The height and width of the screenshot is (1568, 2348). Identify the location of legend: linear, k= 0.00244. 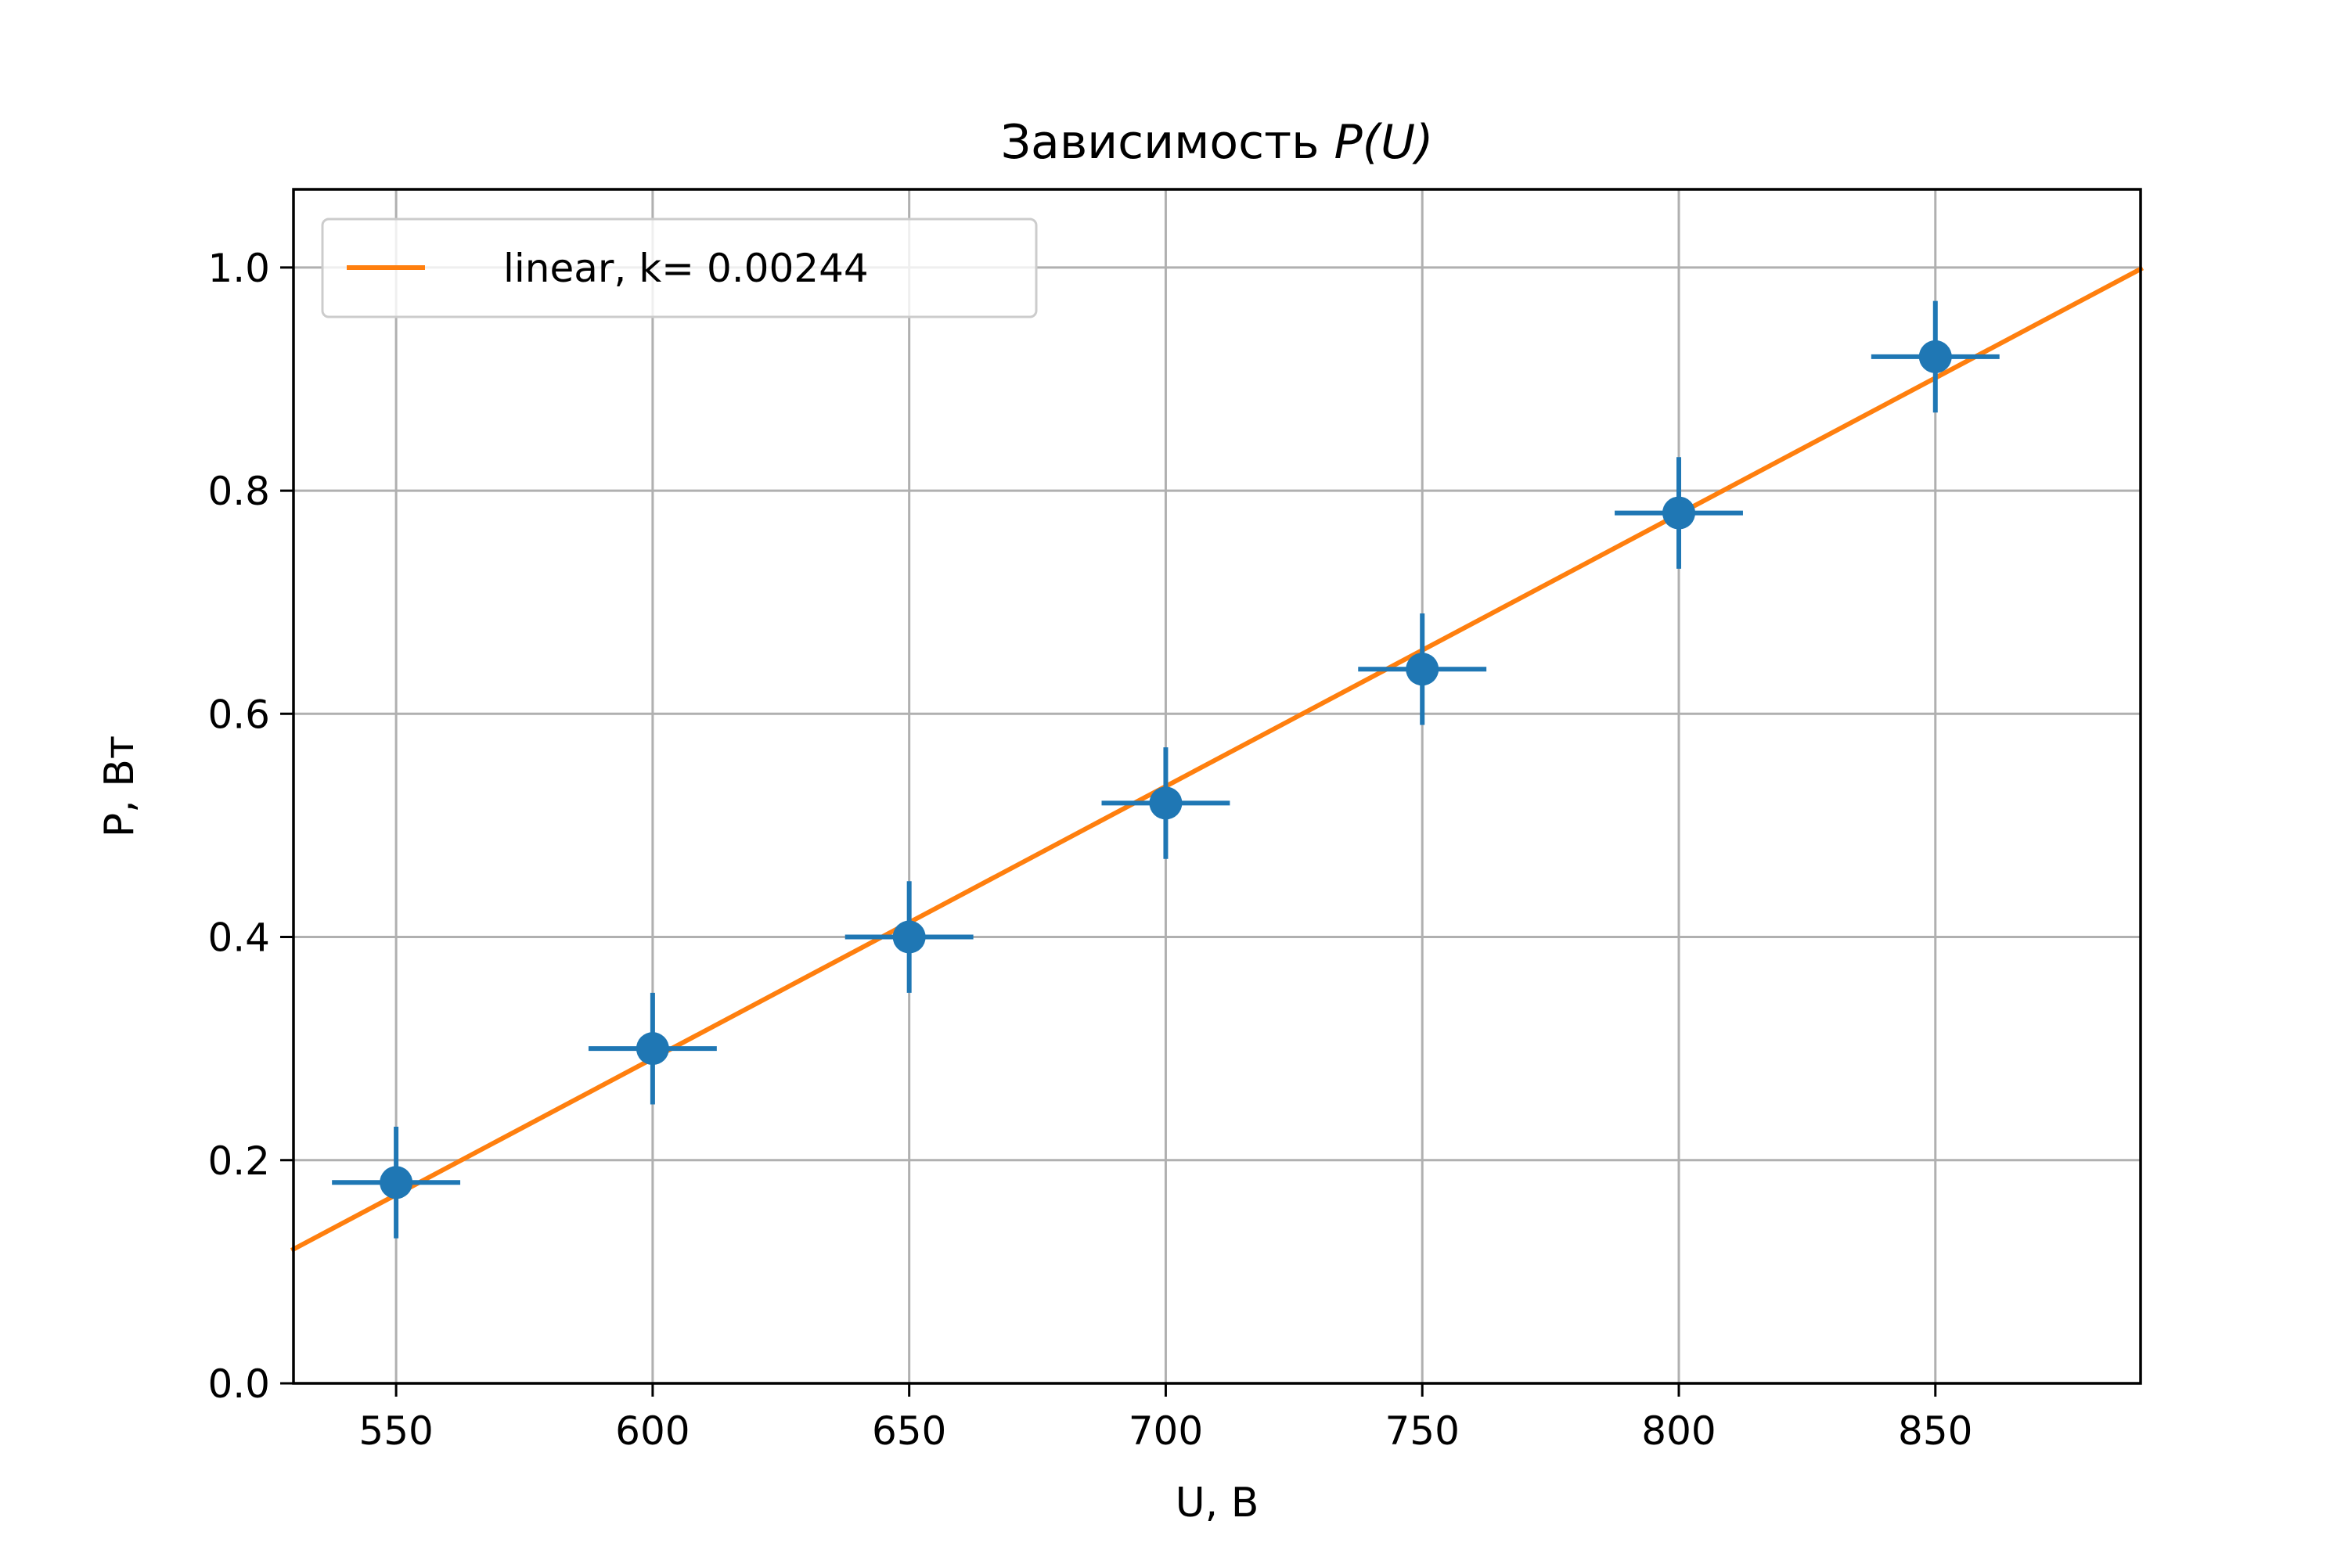
(679, 268).